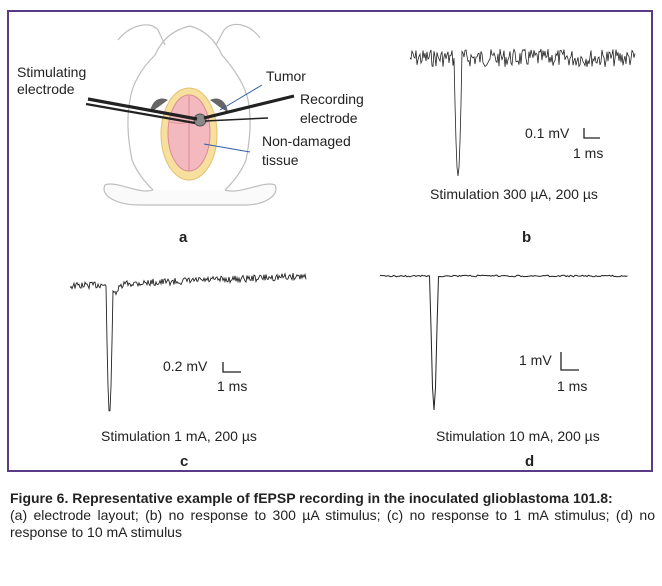 The height and width of the screenshot is (586, 662). I want to click on scale-bar-c, so click(231, 367).